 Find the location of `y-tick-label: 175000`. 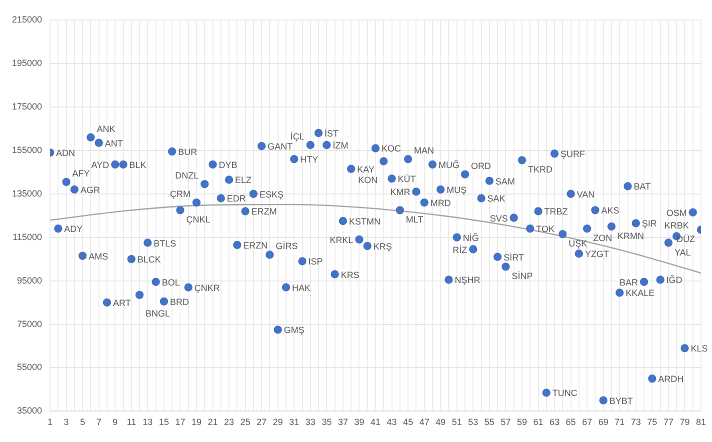

y-tick-label: 175000 is located at coordinates (27, 106).